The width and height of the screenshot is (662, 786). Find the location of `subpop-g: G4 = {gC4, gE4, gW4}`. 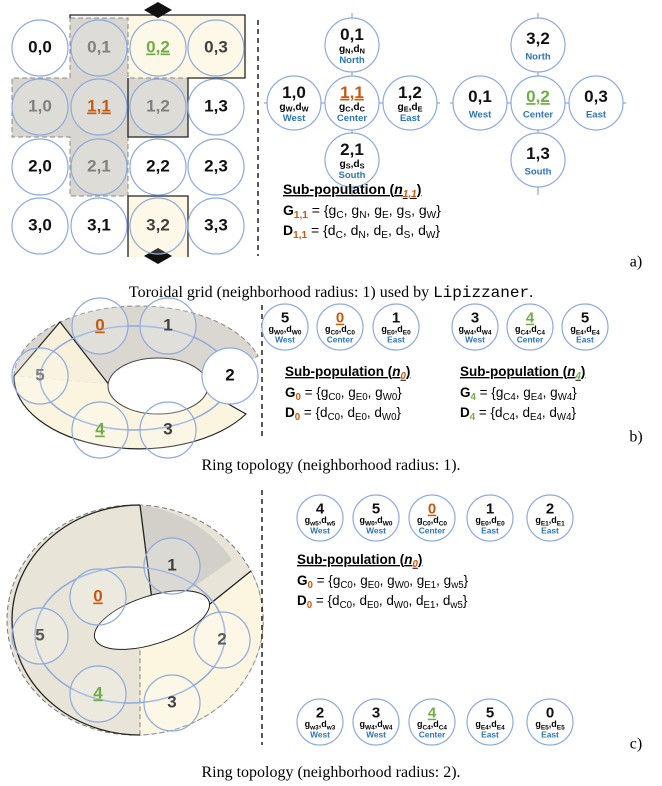

subpop-g: G4 = {gC4, gE4, gW4} is located at coordinates (518, 394).